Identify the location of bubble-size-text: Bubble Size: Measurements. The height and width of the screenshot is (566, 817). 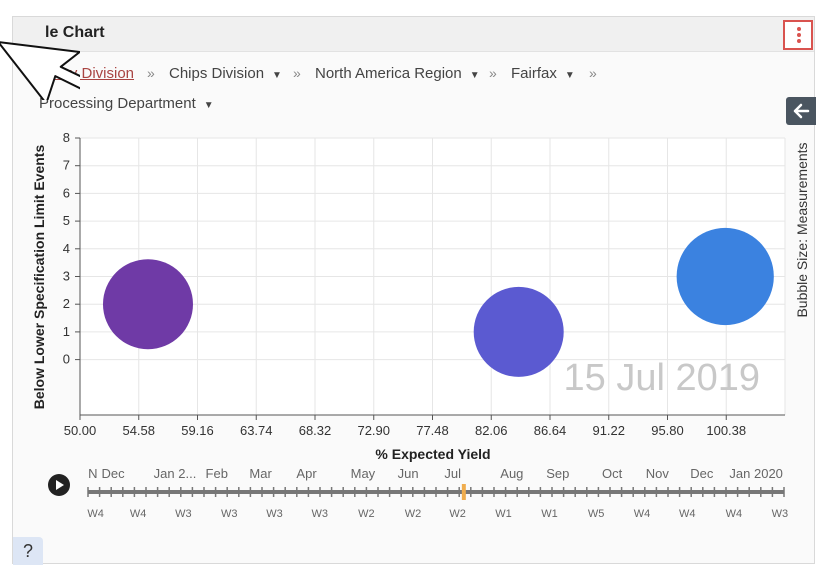
(802, 230).